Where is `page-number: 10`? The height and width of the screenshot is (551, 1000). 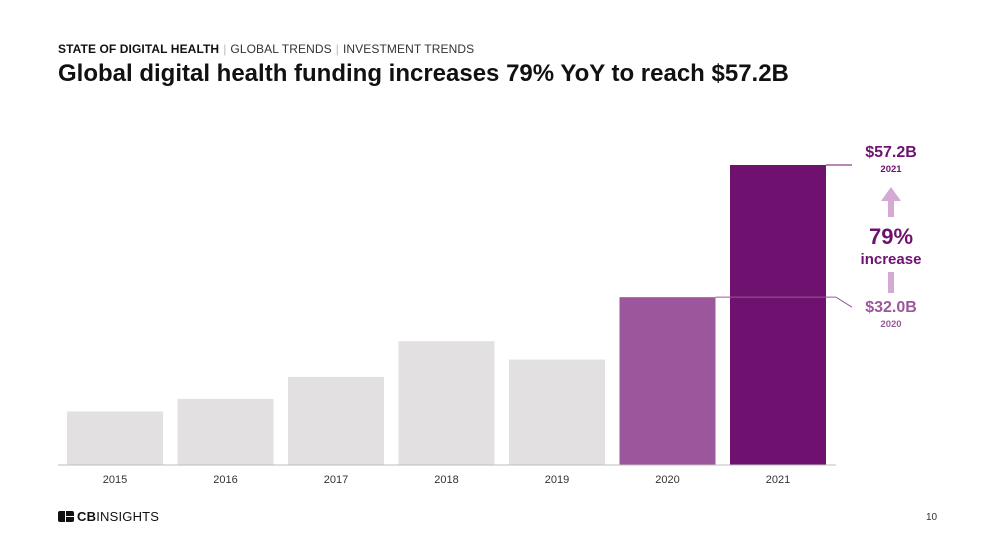
page-number: 10 is located at coordinates (932, 517).